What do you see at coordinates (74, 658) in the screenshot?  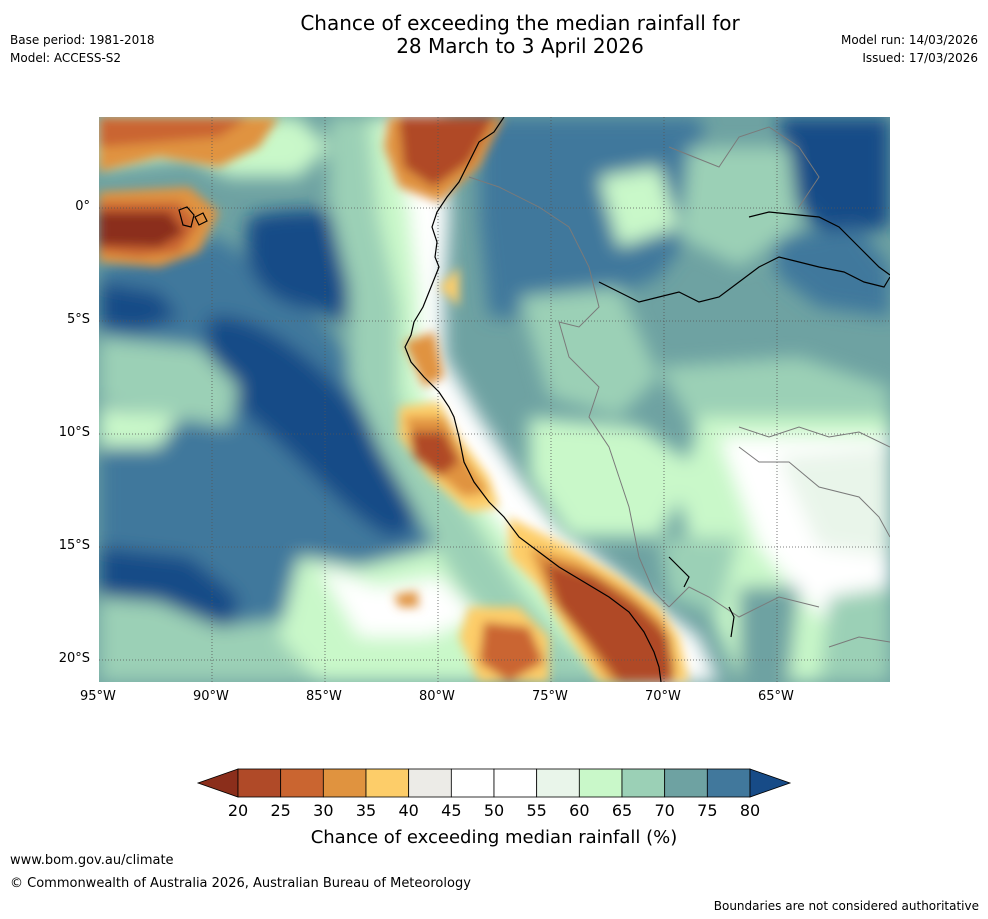 I see `lat-tick-20s: 20°S` at bounding box center [74, 658].